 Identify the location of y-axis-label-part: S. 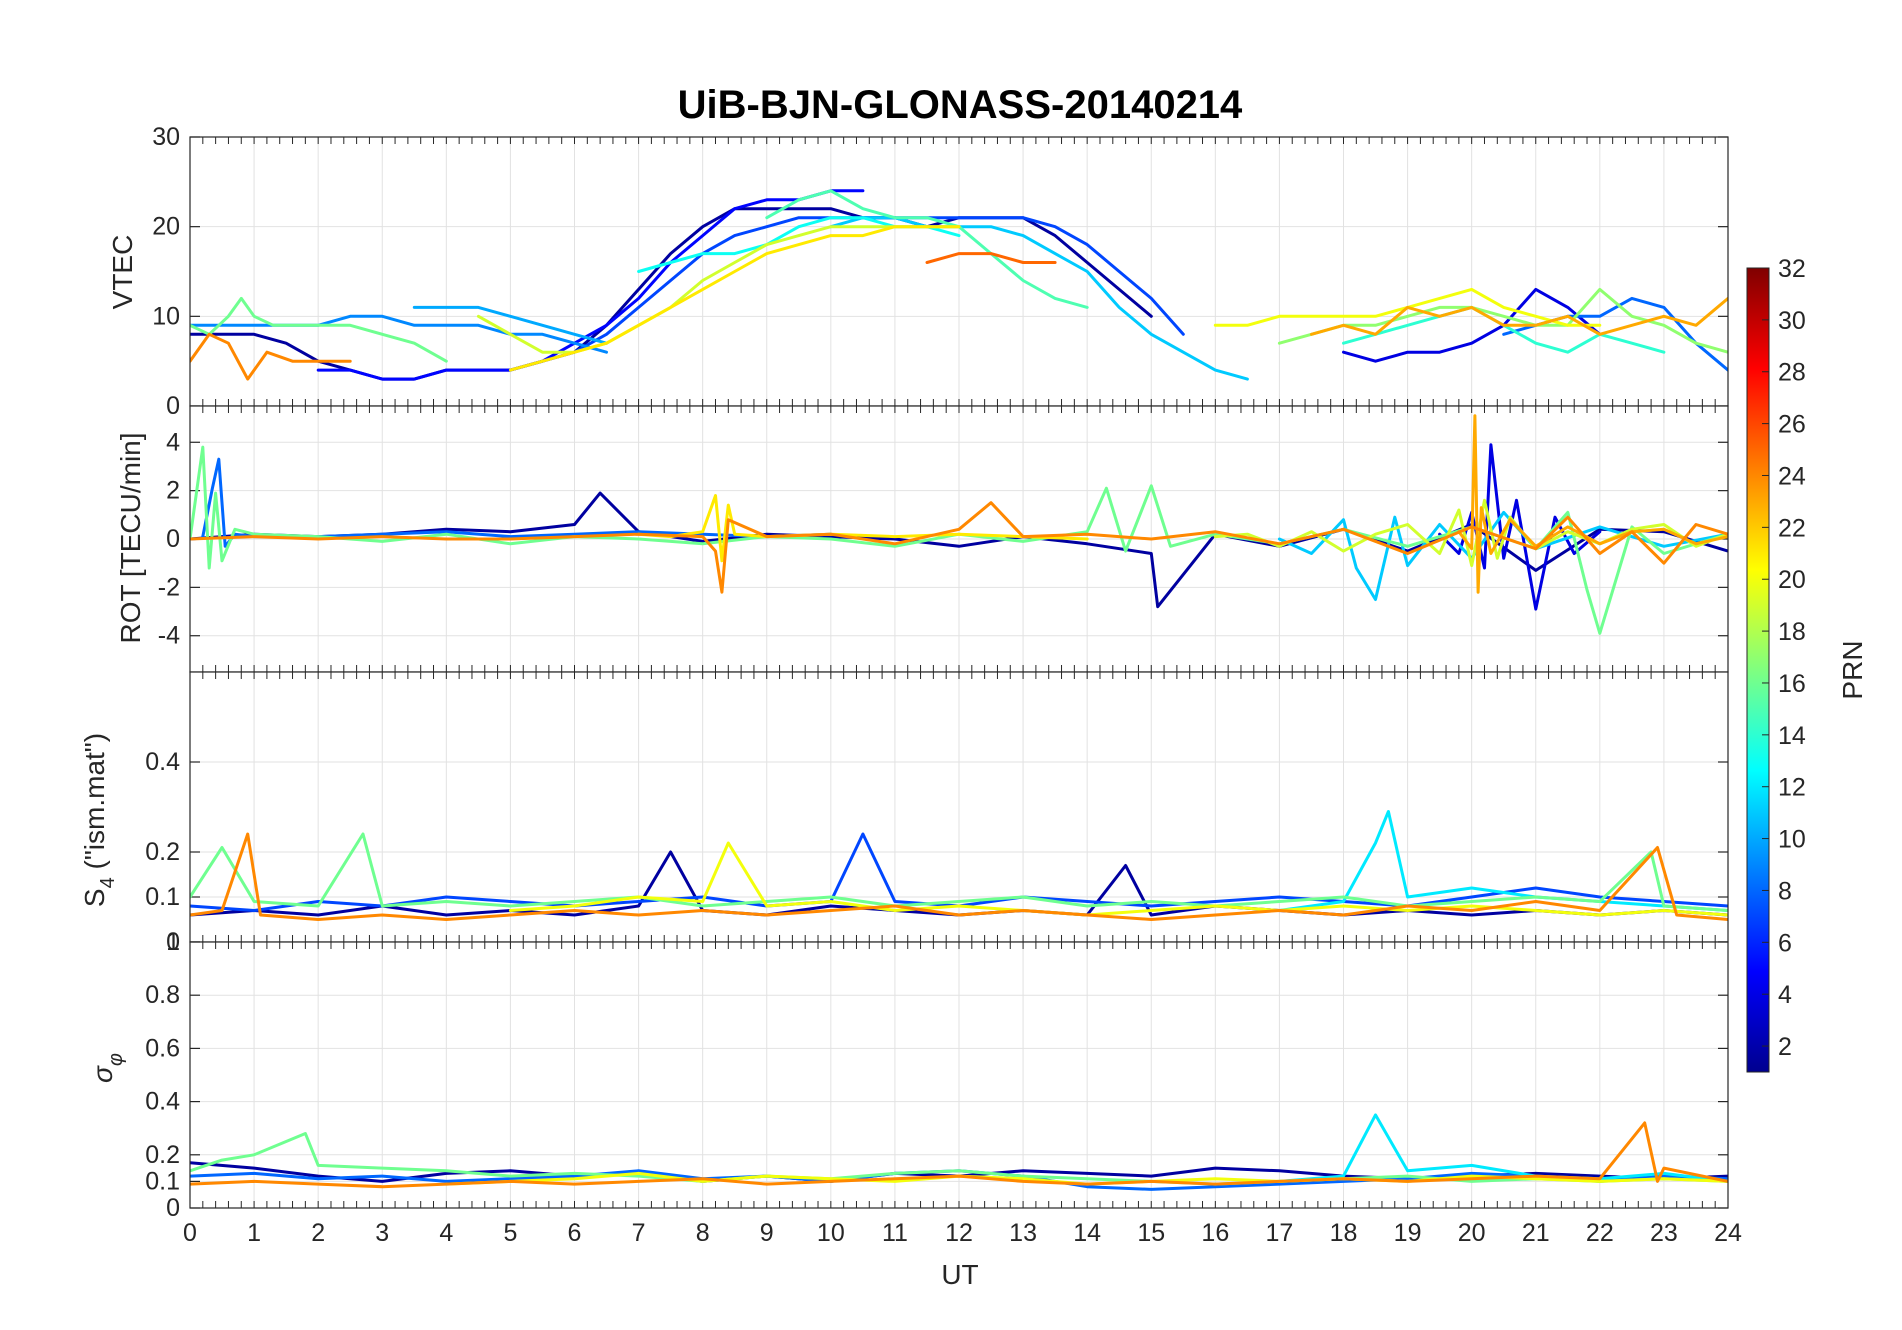
(94, 897).